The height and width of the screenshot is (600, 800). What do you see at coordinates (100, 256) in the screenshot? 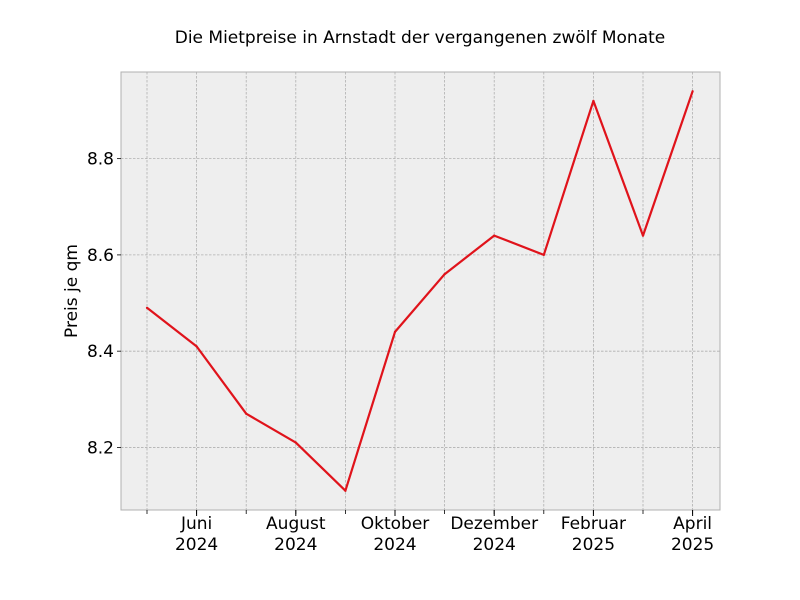
I see `y-tick-label: 8.6` at bounding box center [100, 256].